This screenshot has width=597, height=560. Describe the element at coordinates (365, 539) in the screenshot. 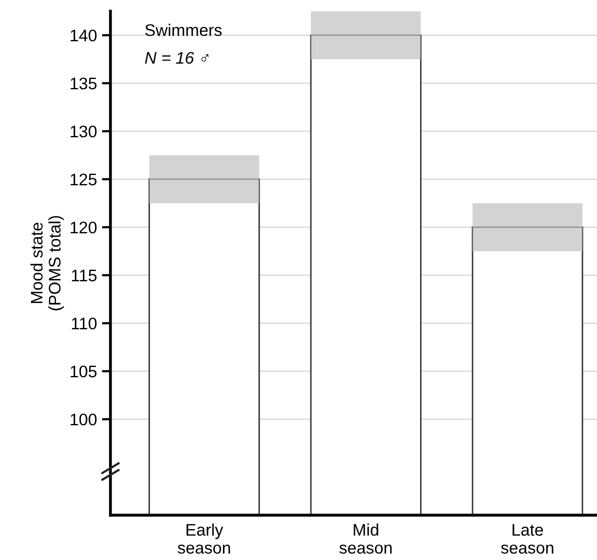

I see `x-tick-label: Mid season` at that location.